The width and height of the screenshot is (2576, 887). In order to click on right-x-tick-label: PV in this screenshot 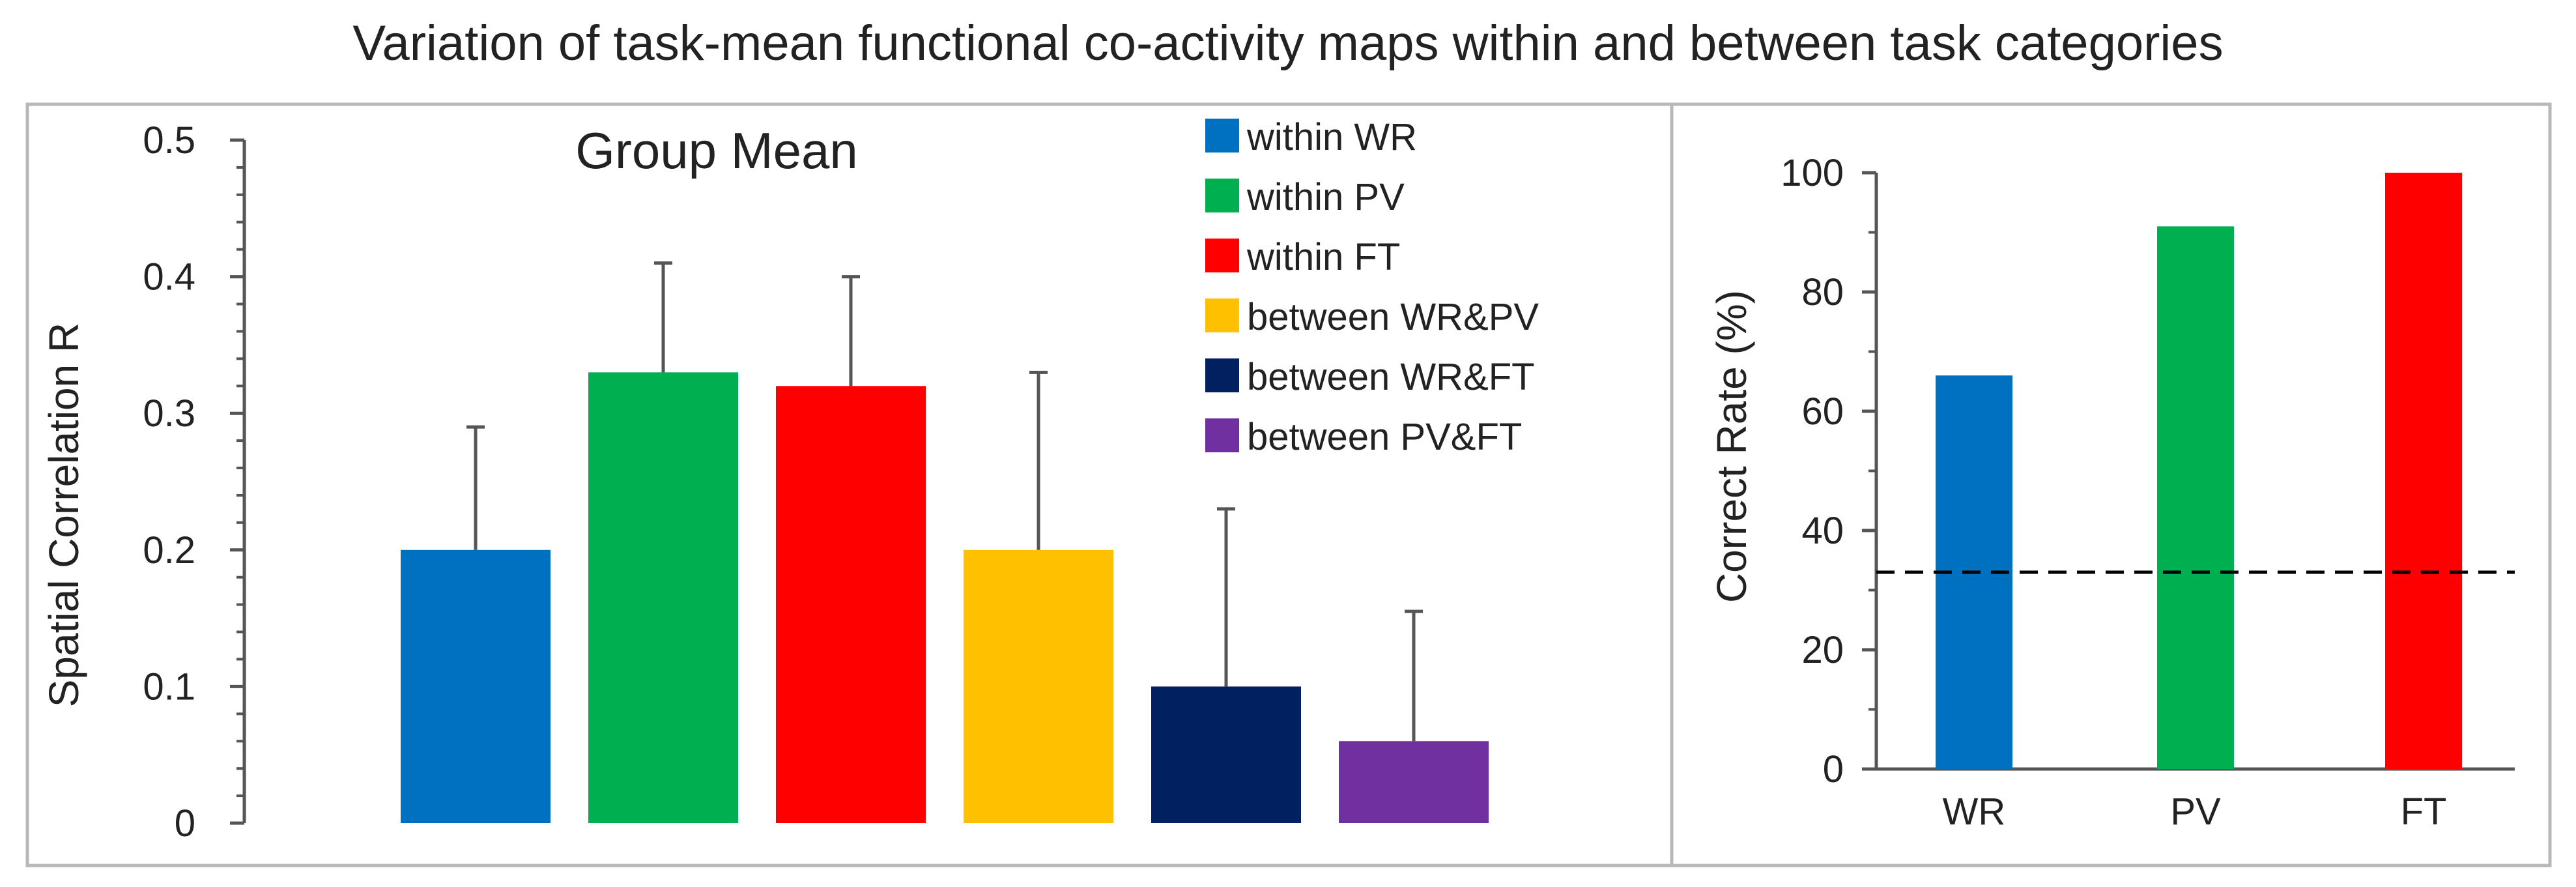, I will do `click(2195, 812)`.